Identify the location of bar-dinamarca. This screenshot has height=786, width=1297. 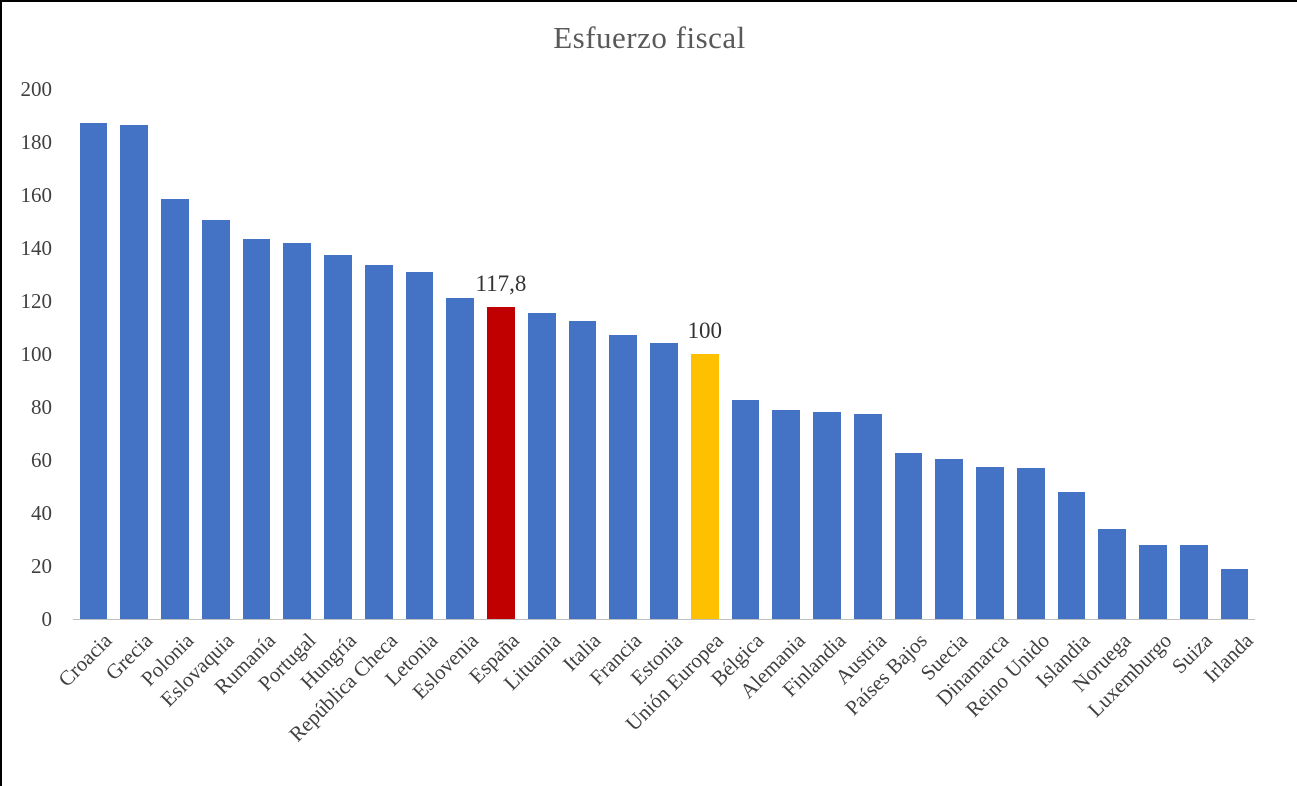
(990, 542).